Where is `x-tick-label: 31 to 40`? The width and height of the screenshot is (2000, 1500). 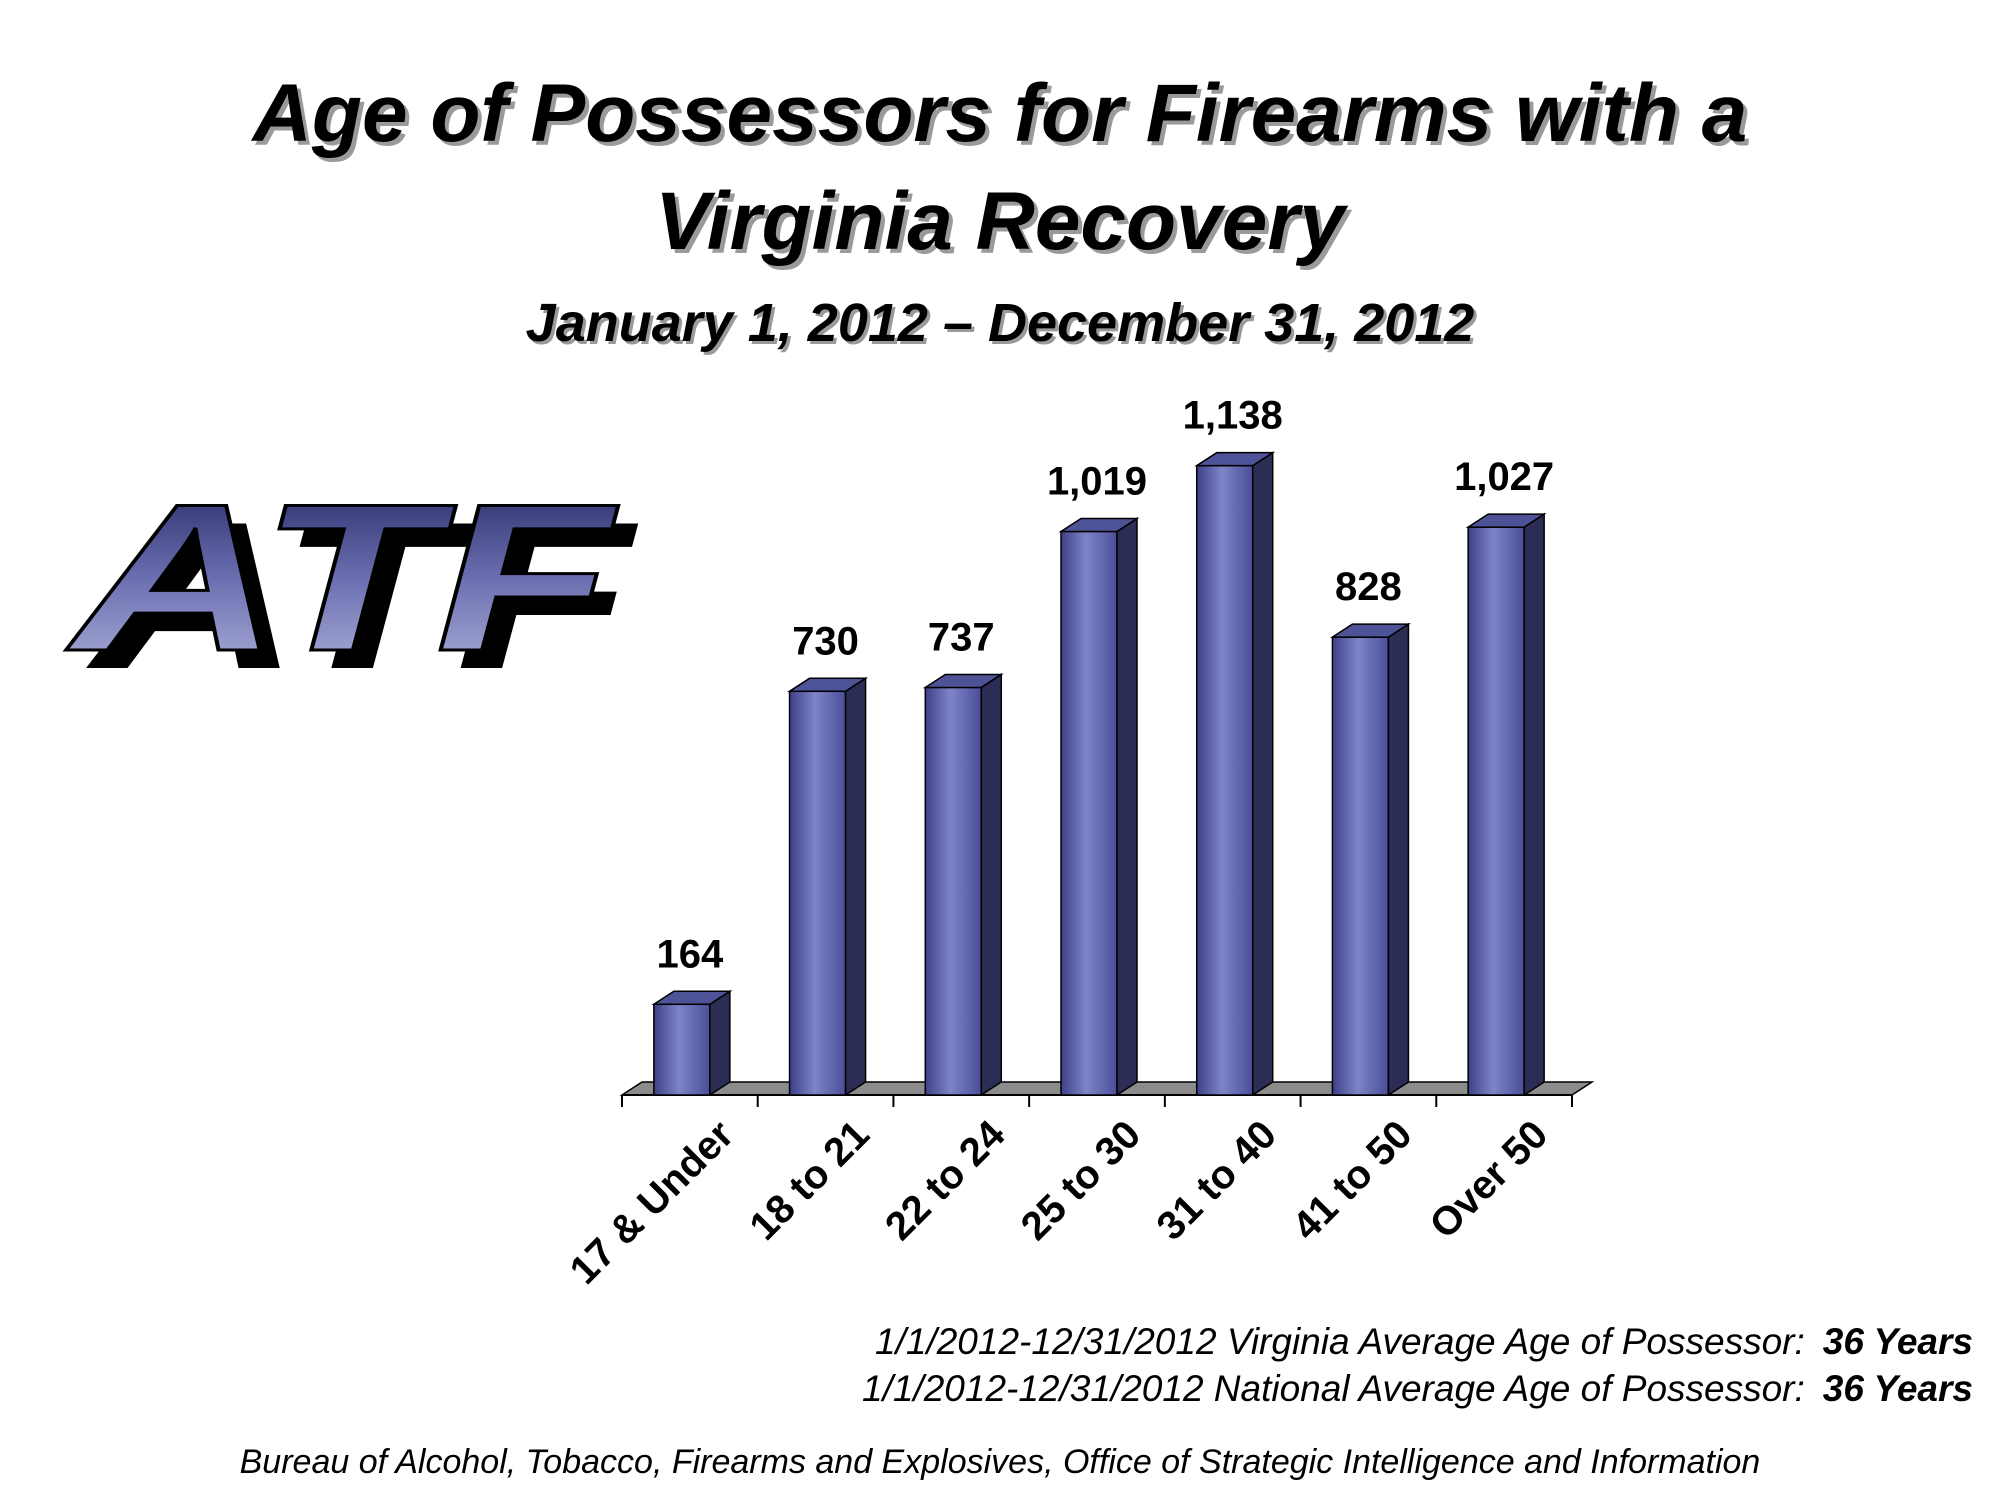
x-tick-label: 31 to 40 is located at coordinates (1216, 1180).